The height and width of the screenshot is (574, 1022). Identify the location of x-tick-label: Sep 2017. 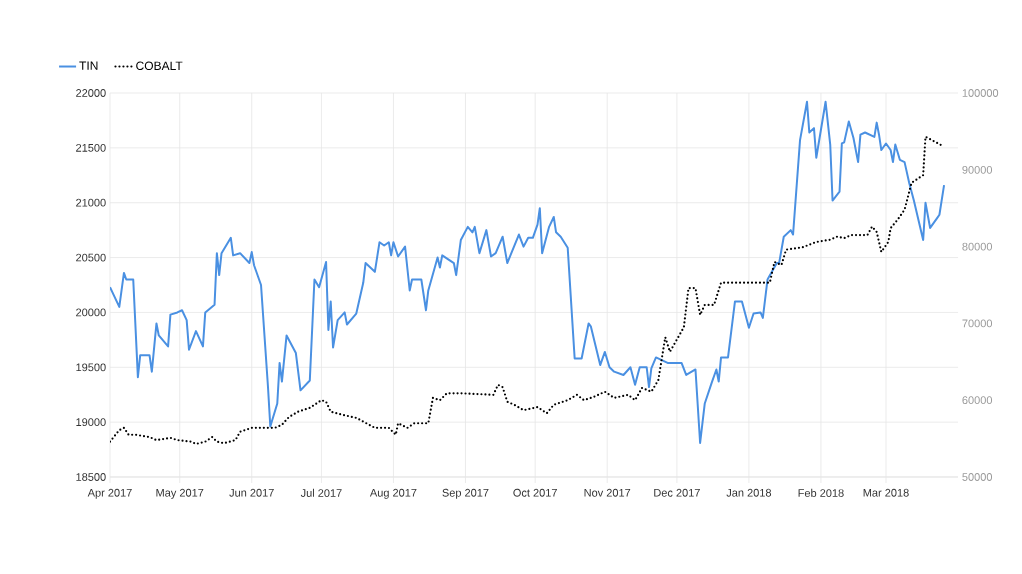
(465, 493).